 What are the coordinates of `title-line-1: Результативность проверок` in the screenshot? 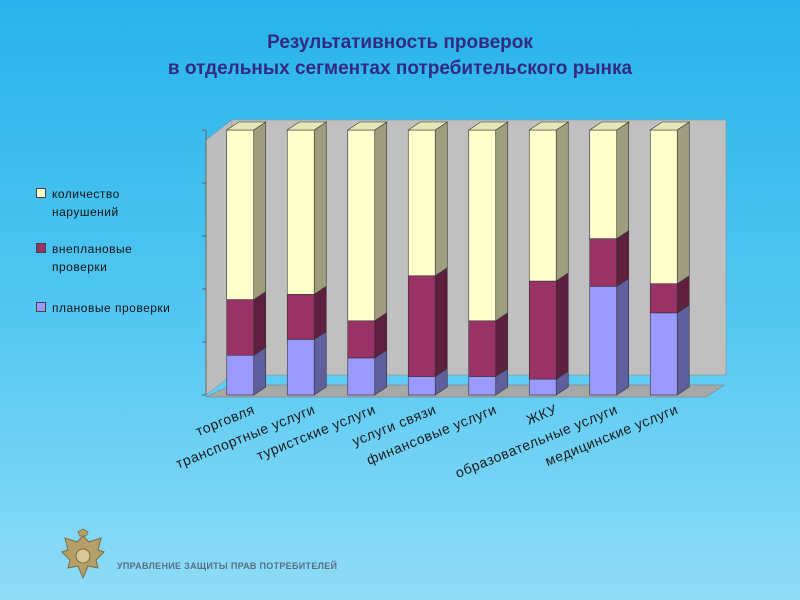 It's located at (400, 42).